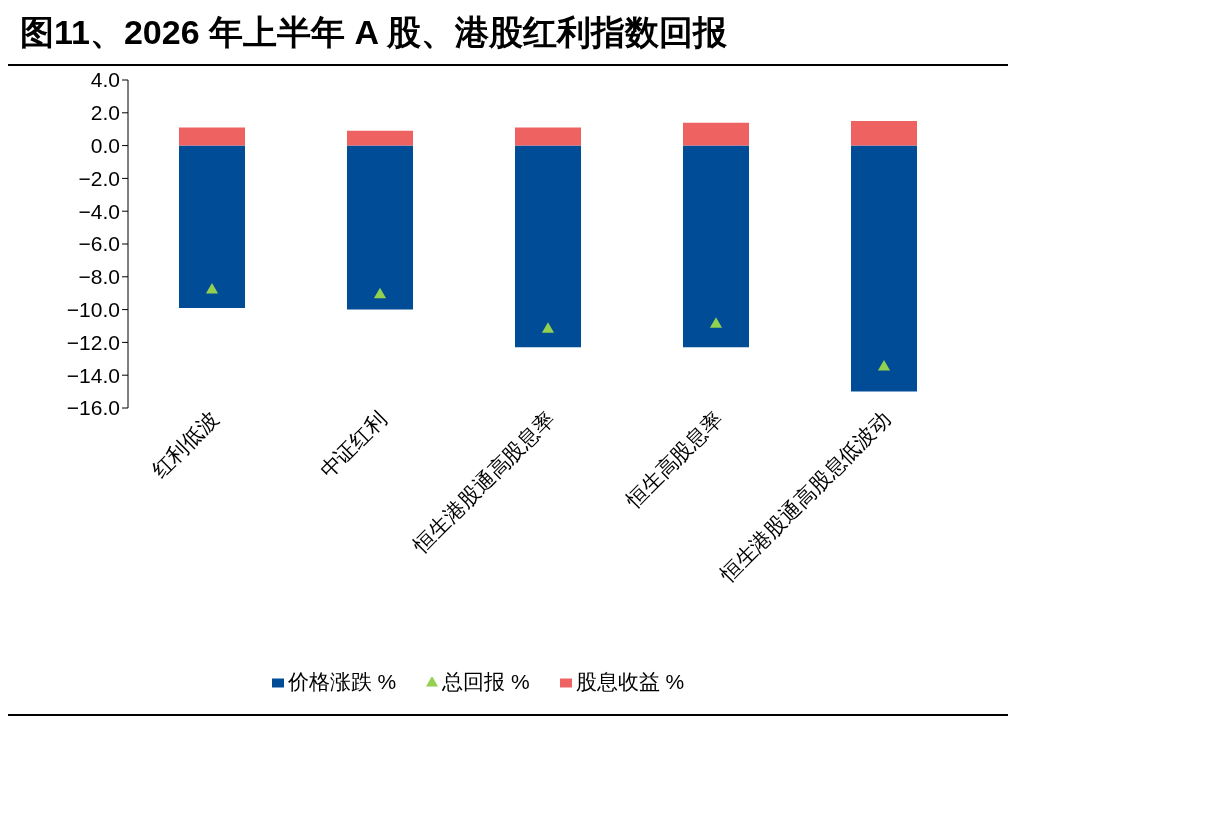 The width and height of the screenshot is (1209, 830). I want to click on x-tick-label: 中证红利, so click(353, 444).